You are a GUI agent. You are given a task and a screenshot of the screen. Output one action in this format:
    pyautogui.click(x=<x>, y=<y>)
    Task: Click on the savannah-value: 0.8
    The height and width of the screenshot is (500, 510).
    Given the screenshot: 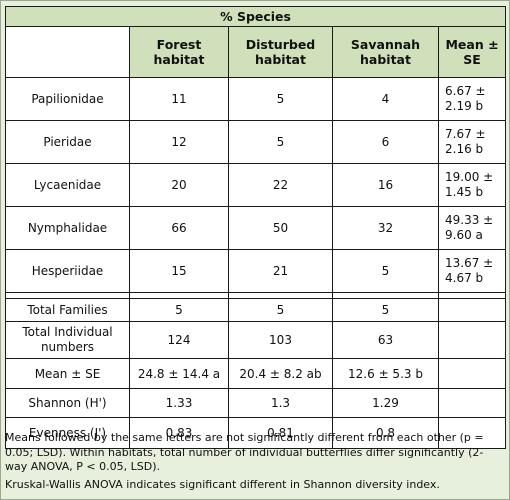 What is the action you would take?
    pyautogui.click(x=385, y=433)
    